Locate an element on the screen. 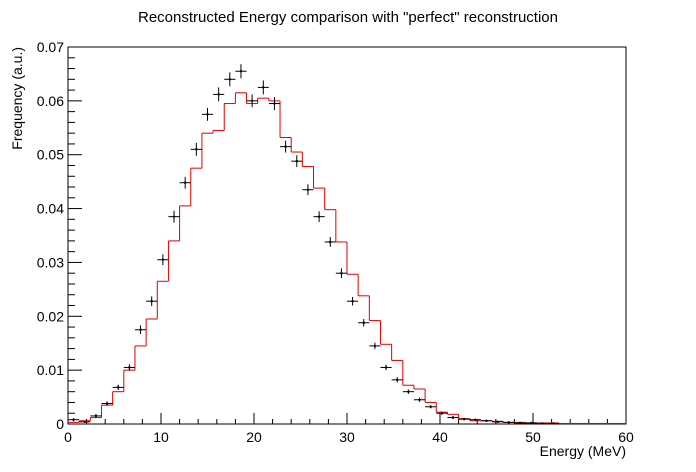  x-tick-label: 50 is located at coordinates (533, 437).